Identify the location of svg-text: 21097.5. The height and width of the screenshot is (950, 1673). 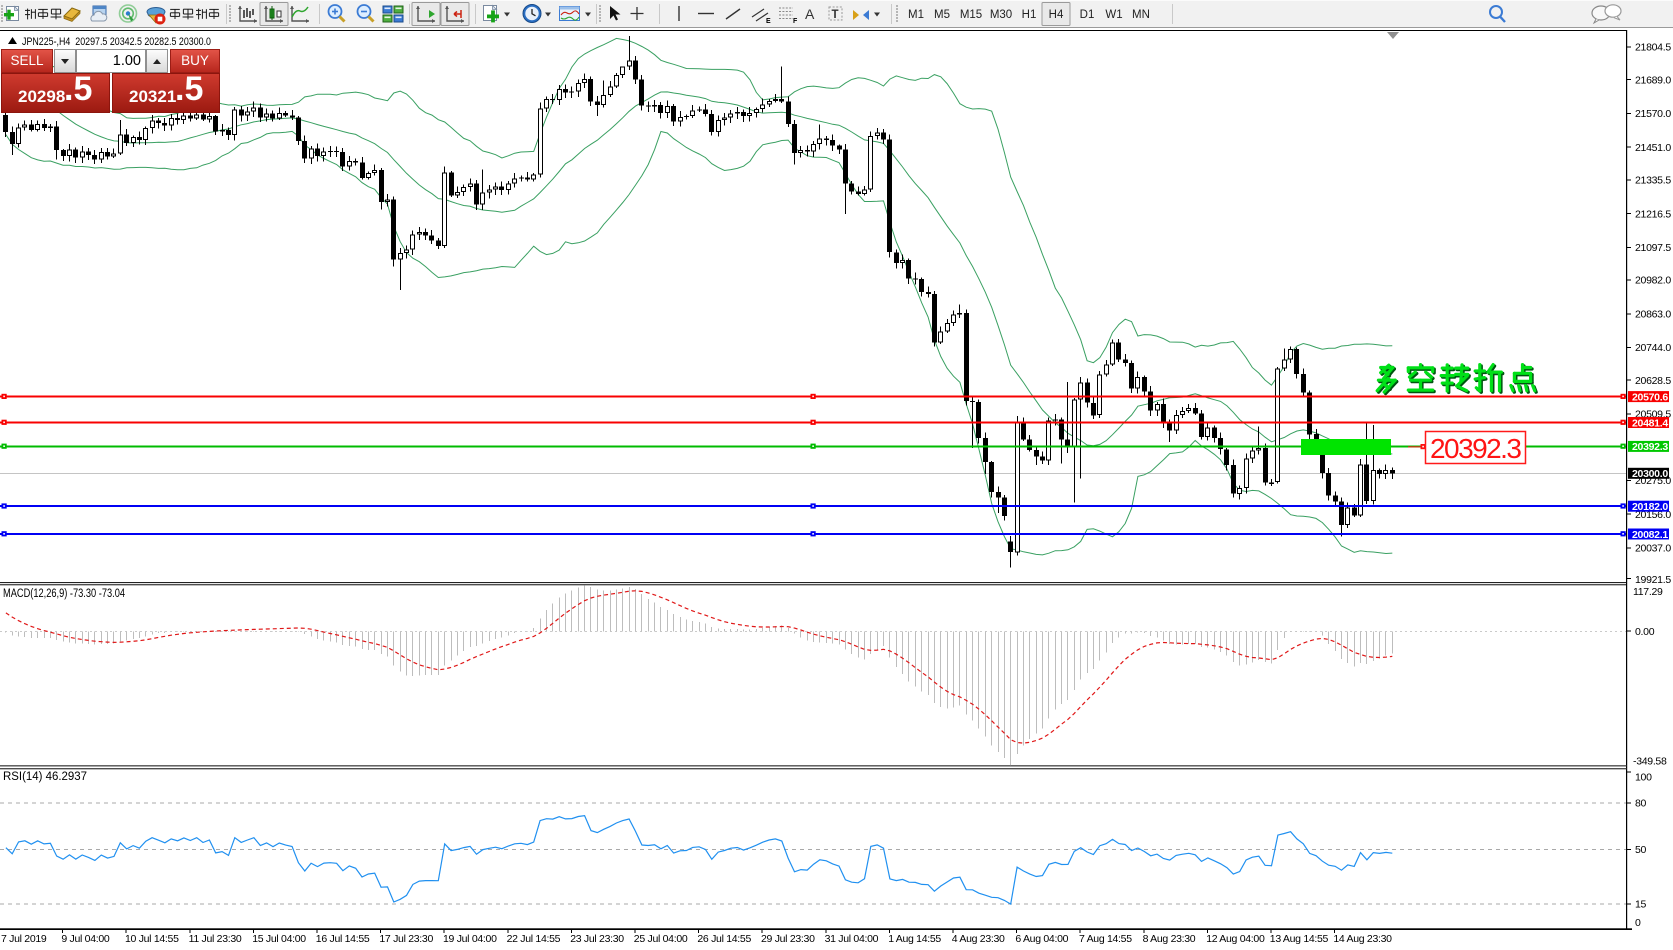
(1653, 248).